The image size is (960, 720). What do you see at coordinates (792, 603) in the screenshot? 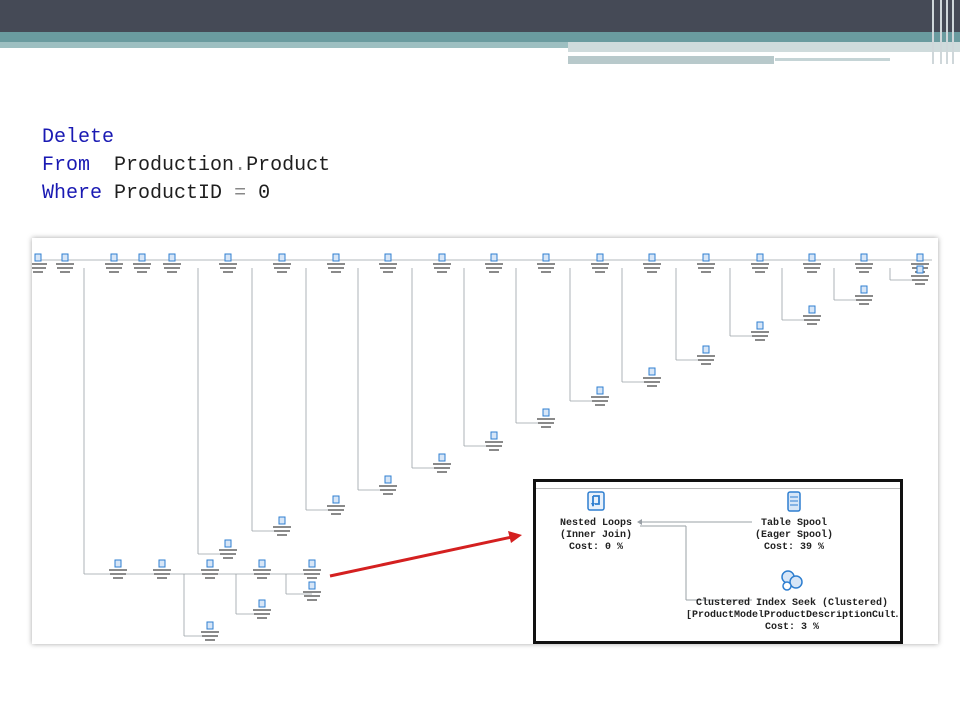
I see `node-title: Clustered Index Seek (Clustered)` at bounding box center [792, 603].